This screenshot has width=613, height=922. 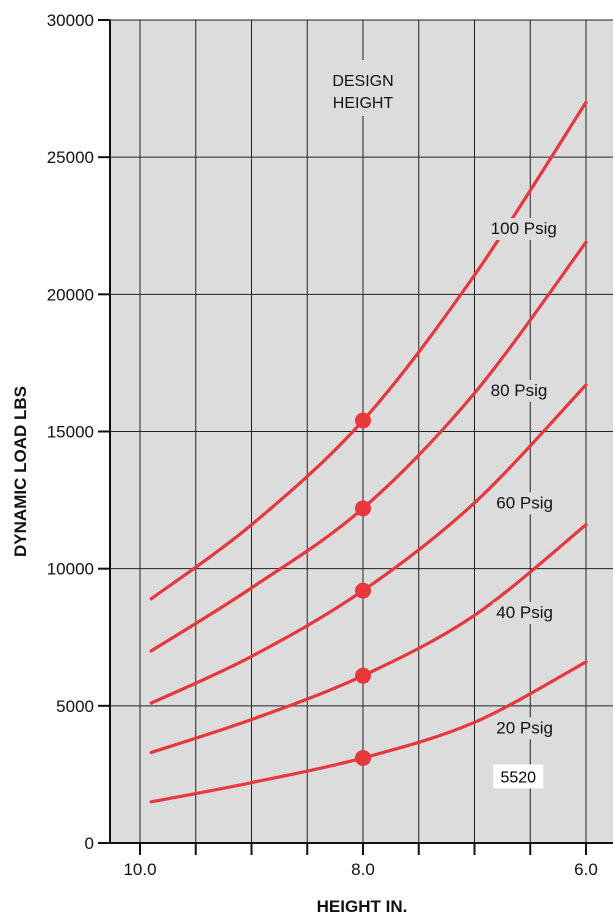 What do you see at coordinates (524, 228) in the screenshot?
I see `series-label: 100 Psig` at bounding box center [524, 228].